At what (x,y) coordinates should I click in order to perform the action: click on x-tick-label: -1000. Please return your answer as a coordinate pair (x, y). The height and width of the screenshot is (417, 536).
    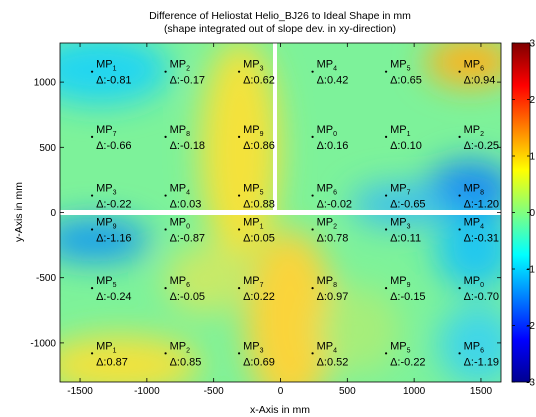
    Looking at the image, I should click on (147, 391).